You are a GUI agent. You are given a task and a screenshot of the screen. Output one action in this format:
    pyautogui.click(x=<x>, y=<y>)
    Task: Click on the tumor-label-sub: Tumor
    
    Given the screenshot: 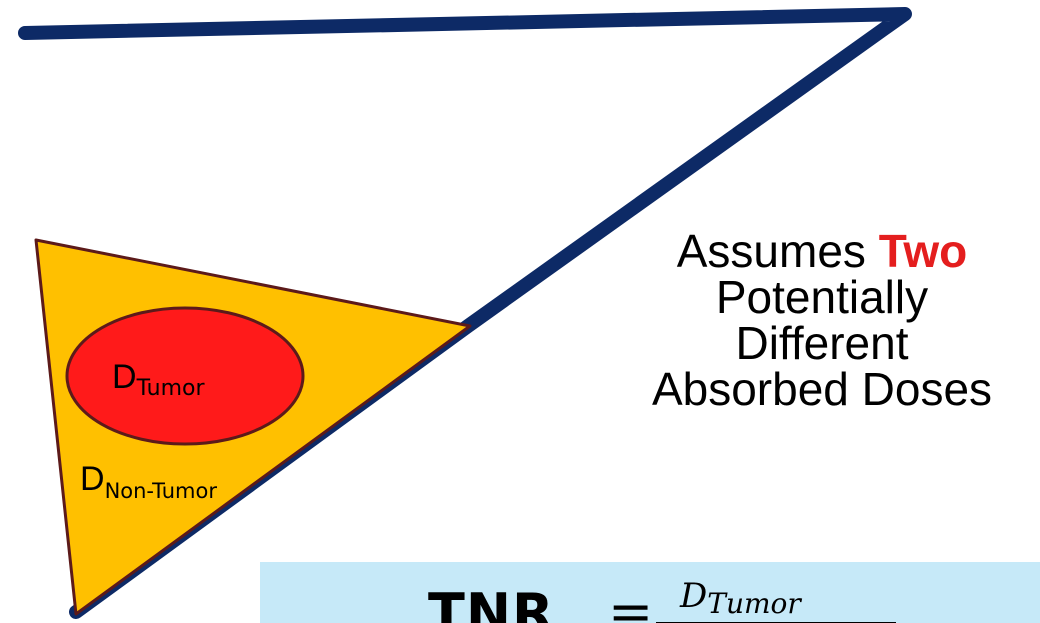 What is the action you would take?
    pyautogui.click(x=171, y=388)
    